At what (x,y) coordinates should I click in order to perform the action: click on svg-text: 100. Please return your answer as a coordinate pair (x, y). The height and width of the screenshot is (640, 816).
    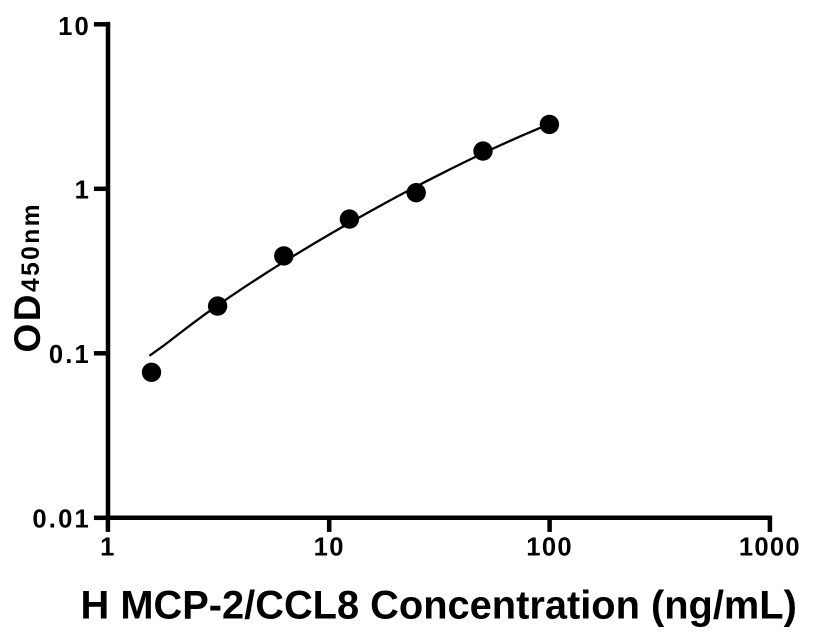
    Looking at the image, I should click on (549, 548).